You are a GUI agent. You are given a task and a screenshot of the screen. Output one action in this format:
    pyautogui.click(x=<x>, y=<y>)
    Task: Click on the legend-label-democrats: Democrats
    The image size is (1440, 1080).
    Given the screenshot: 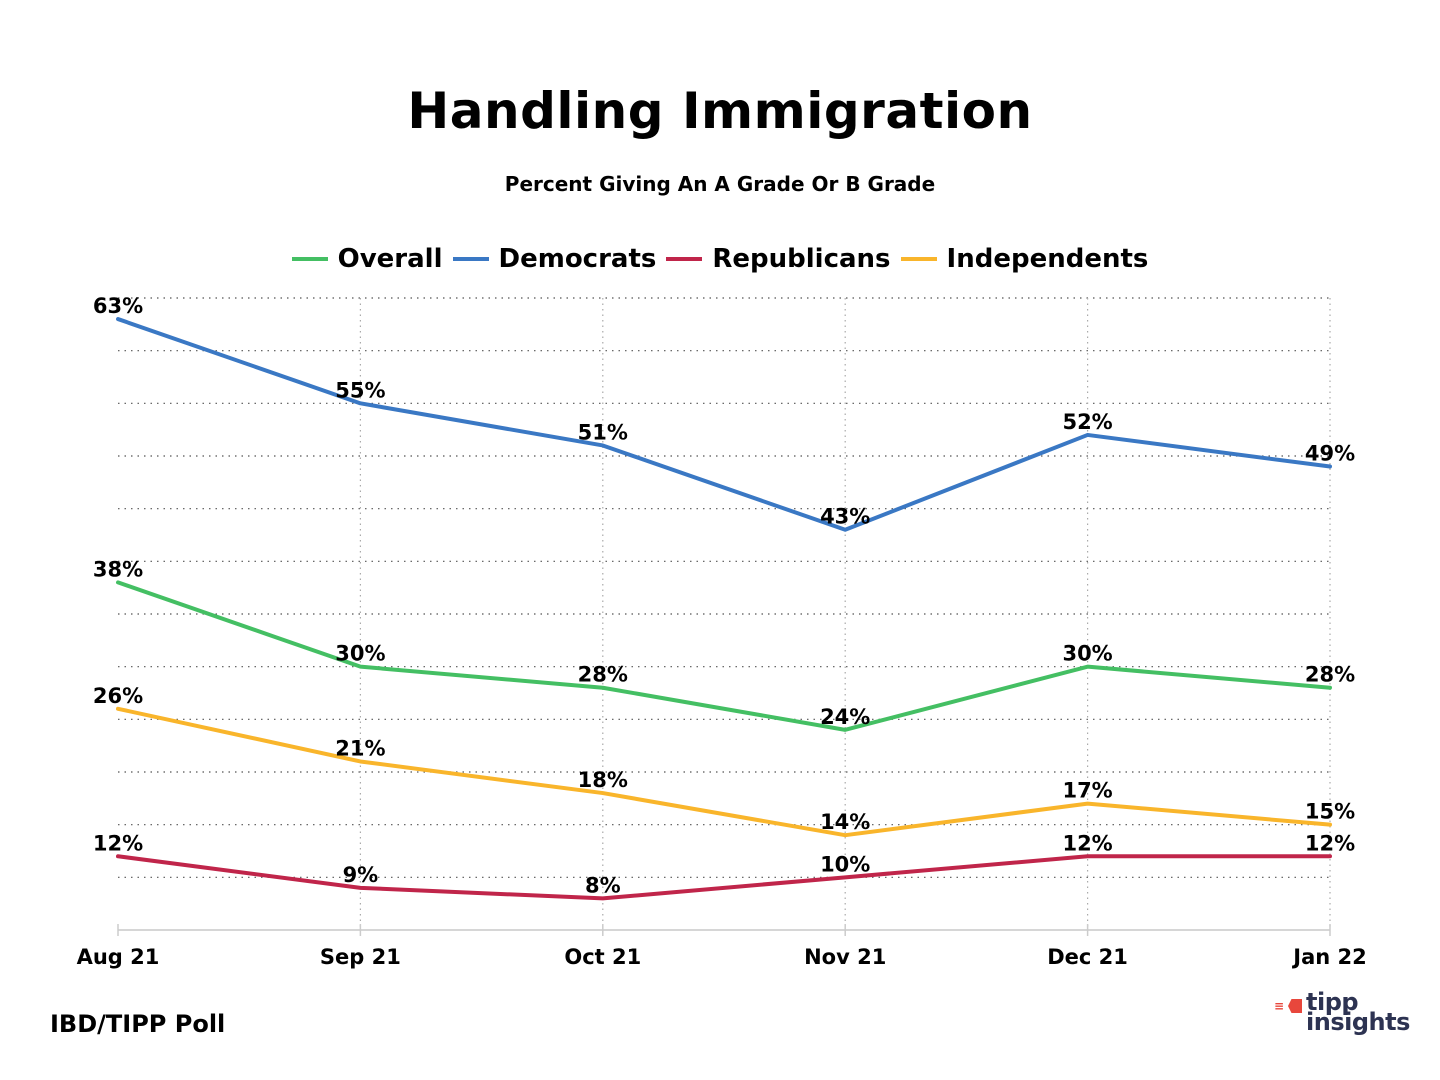 What is the action you would take?
    pyautogui.click(x=577, y=259)
    